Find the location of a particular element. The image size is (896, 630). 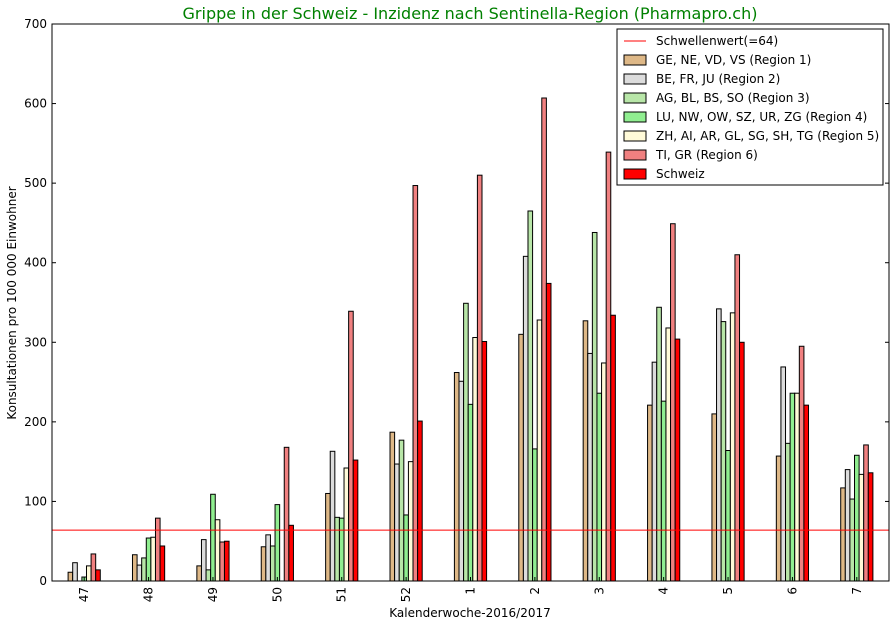

legend-label-series-6: TI, GR (Region 6) is located at coordinates (706, 155).